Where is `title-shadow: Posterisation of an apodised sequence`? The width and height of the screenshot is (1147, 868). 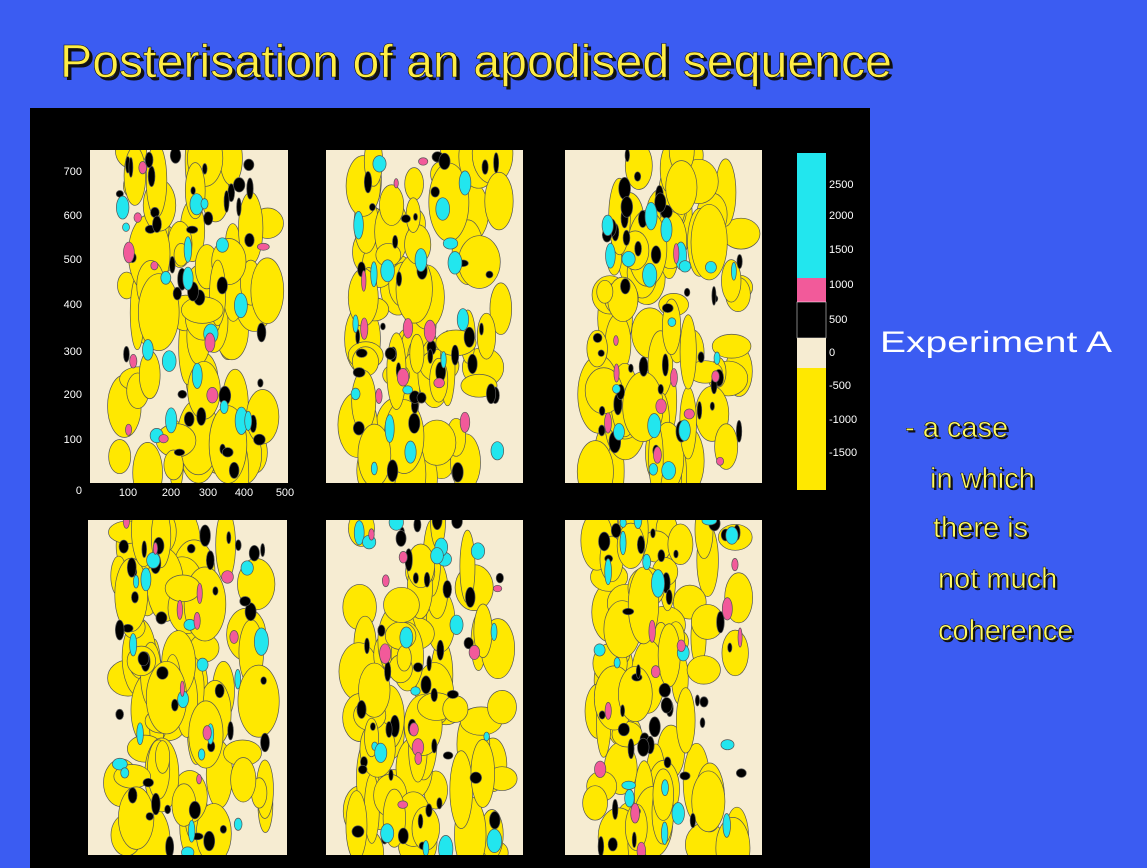 title-shadow: Posterisation of an apodised sequence is located at coordinates (479, 64).